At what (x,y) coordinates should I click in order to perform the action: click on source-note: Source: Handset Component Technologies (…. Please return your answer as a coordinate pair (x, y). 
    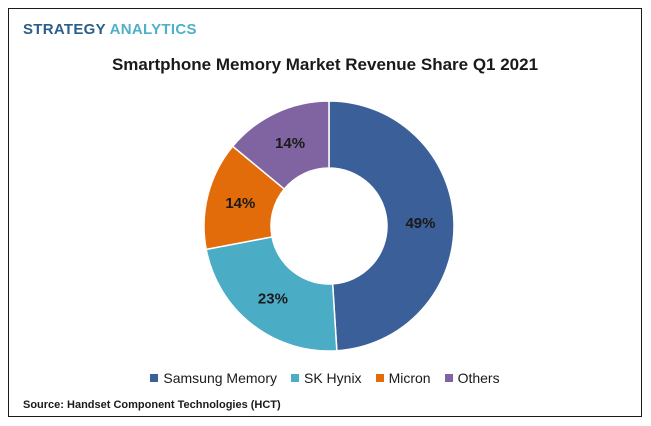
    Looking at the image, I should click on (152, 405).